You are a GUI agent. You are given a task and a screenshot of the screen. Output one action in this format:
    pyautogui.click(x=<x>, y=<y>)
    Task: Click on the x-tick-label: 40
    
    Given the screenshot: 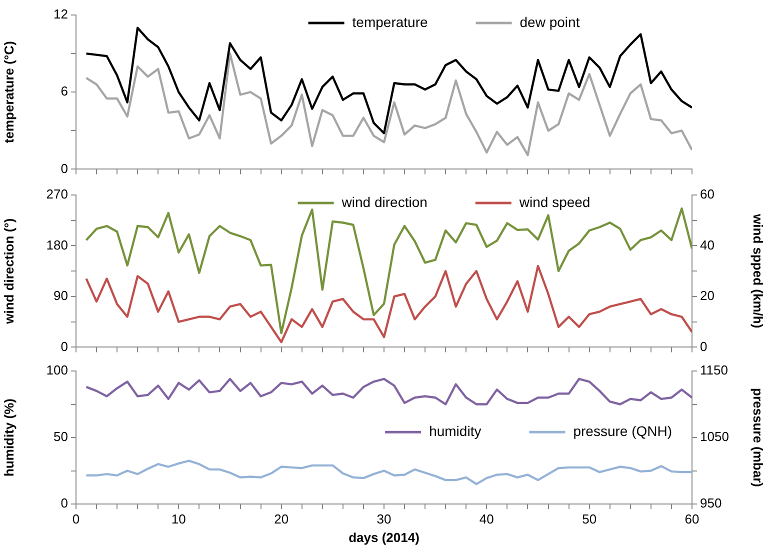 What is the action you would take?
    pyautogui.click(x=486, y=518)
    